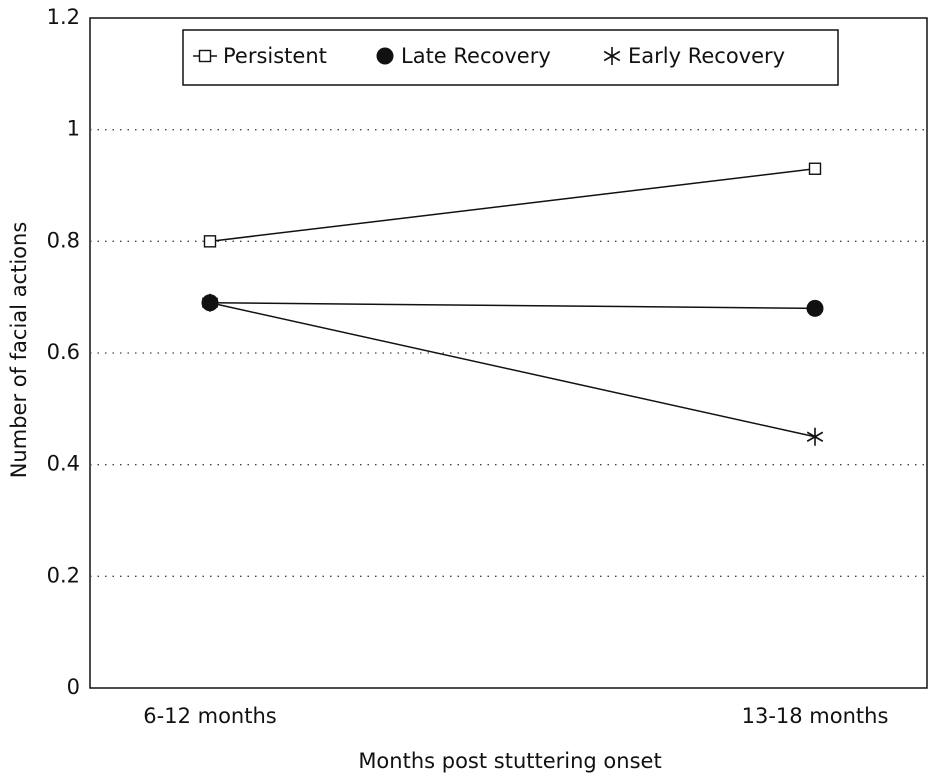  Describe the element at coordinates (706, 56) in the screenshot. I see `legend-label: Early Recovery` at that location.